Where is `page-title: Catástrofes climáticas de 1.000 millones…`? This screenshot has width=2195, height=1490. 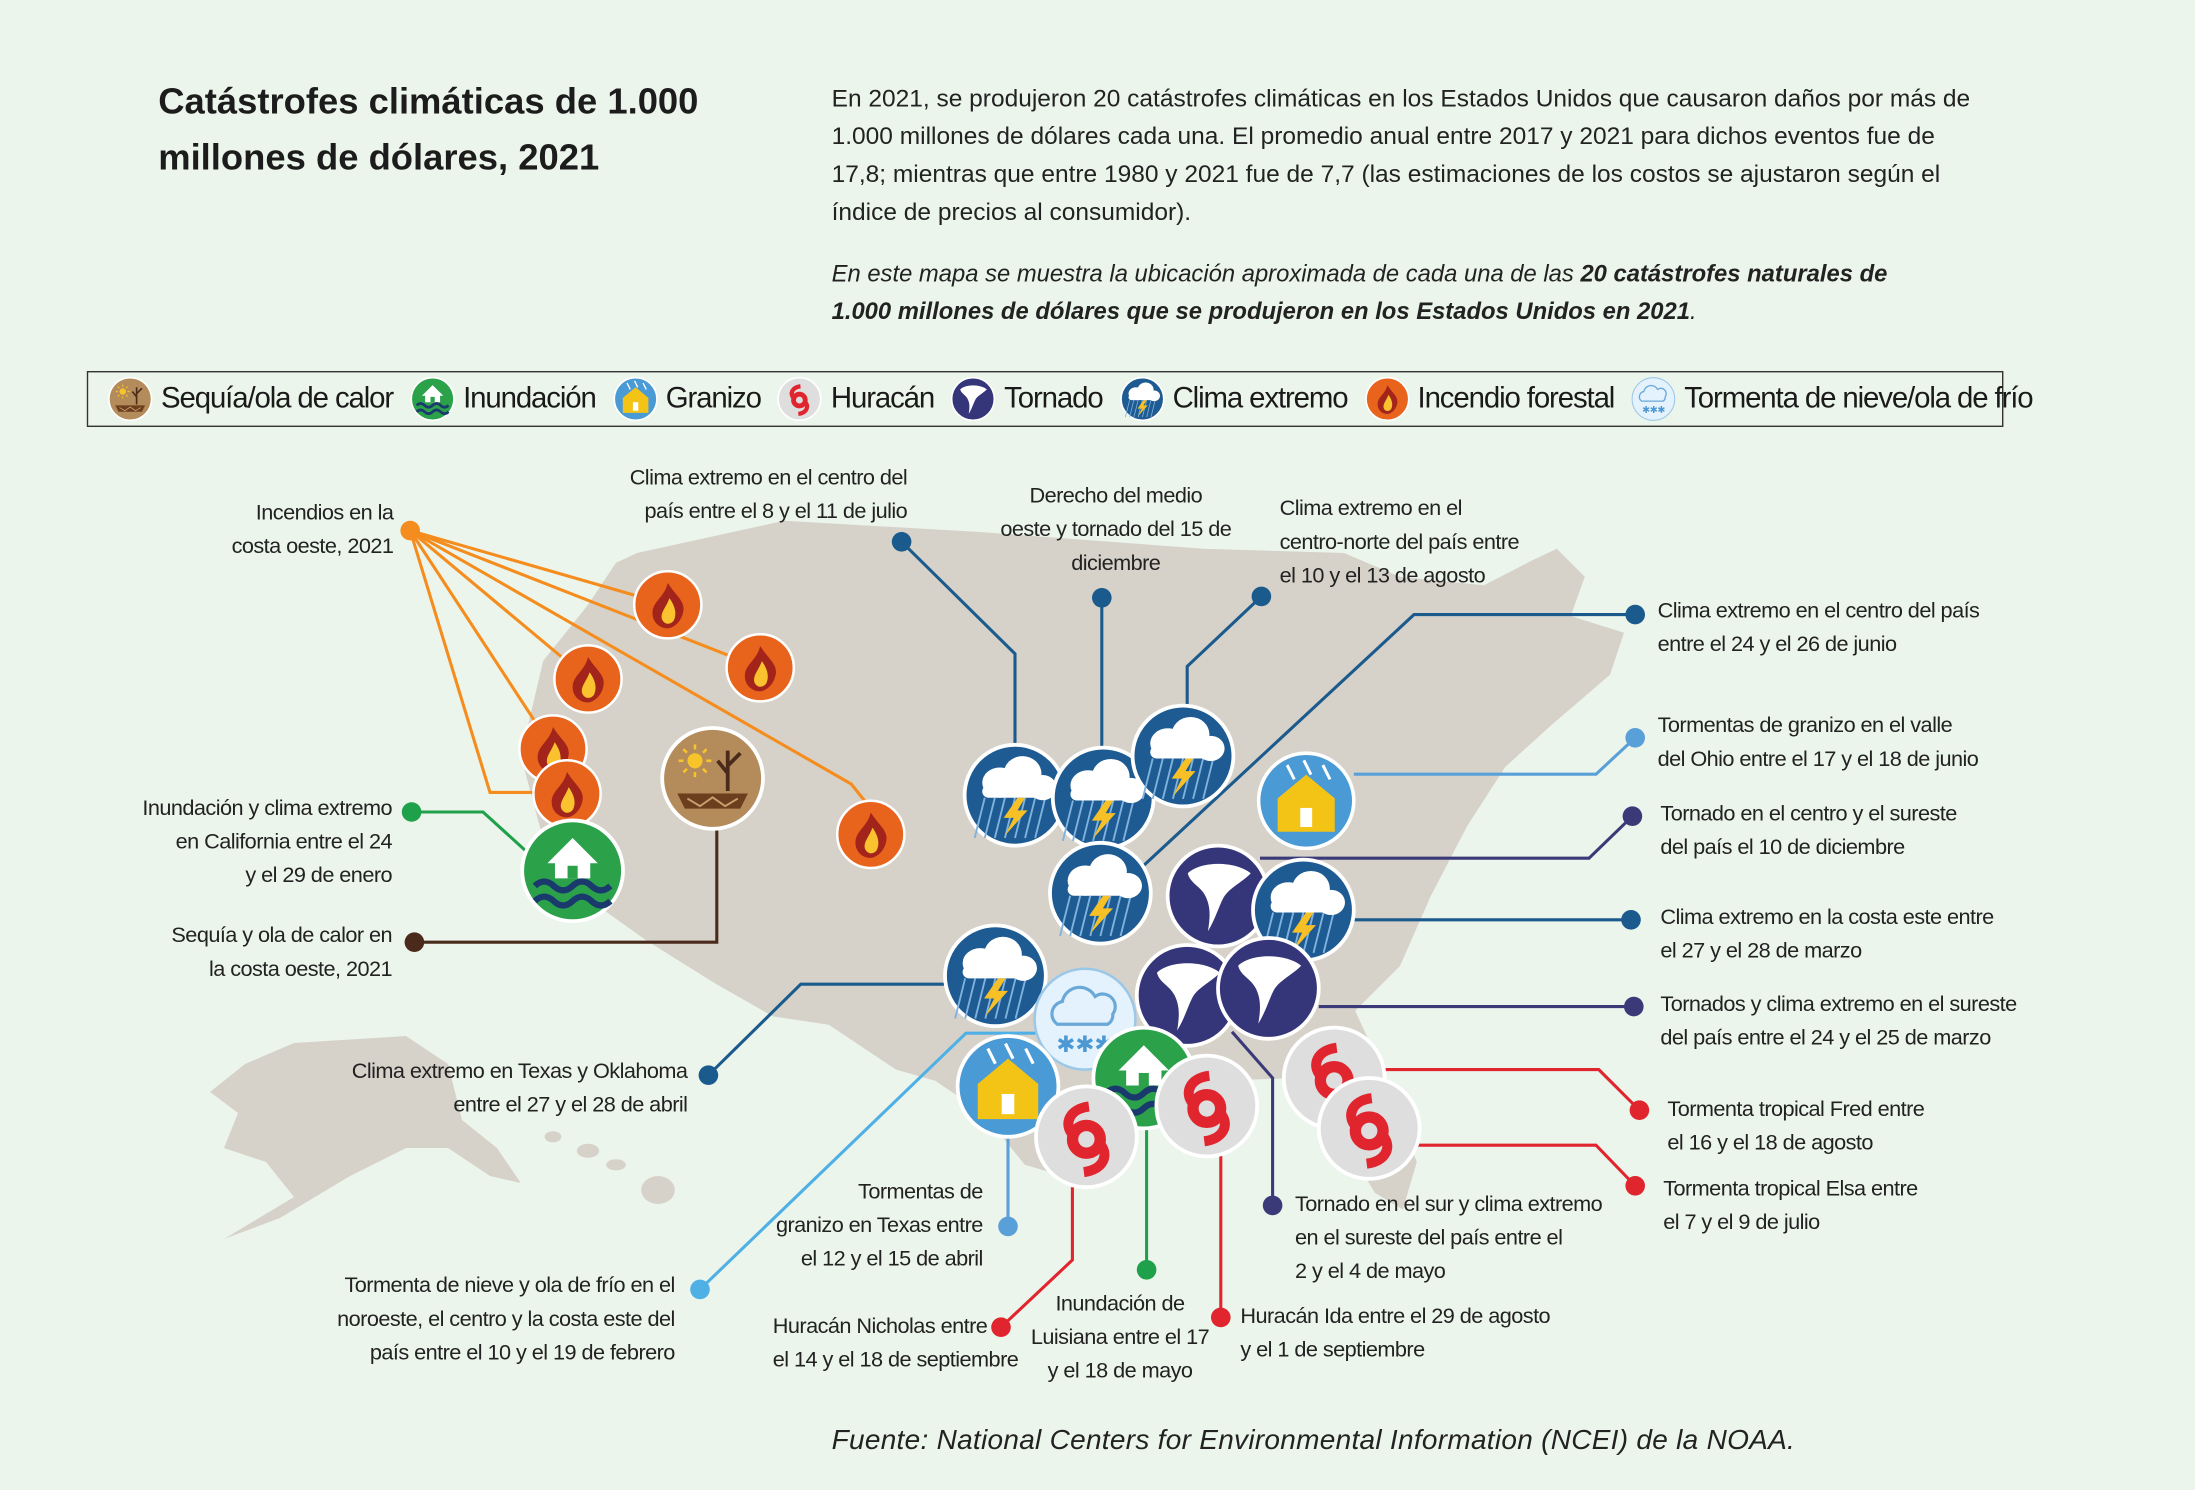
page-title: Catástrofes climáticas de 1.000 millones… is located at coordinates (428, 128).